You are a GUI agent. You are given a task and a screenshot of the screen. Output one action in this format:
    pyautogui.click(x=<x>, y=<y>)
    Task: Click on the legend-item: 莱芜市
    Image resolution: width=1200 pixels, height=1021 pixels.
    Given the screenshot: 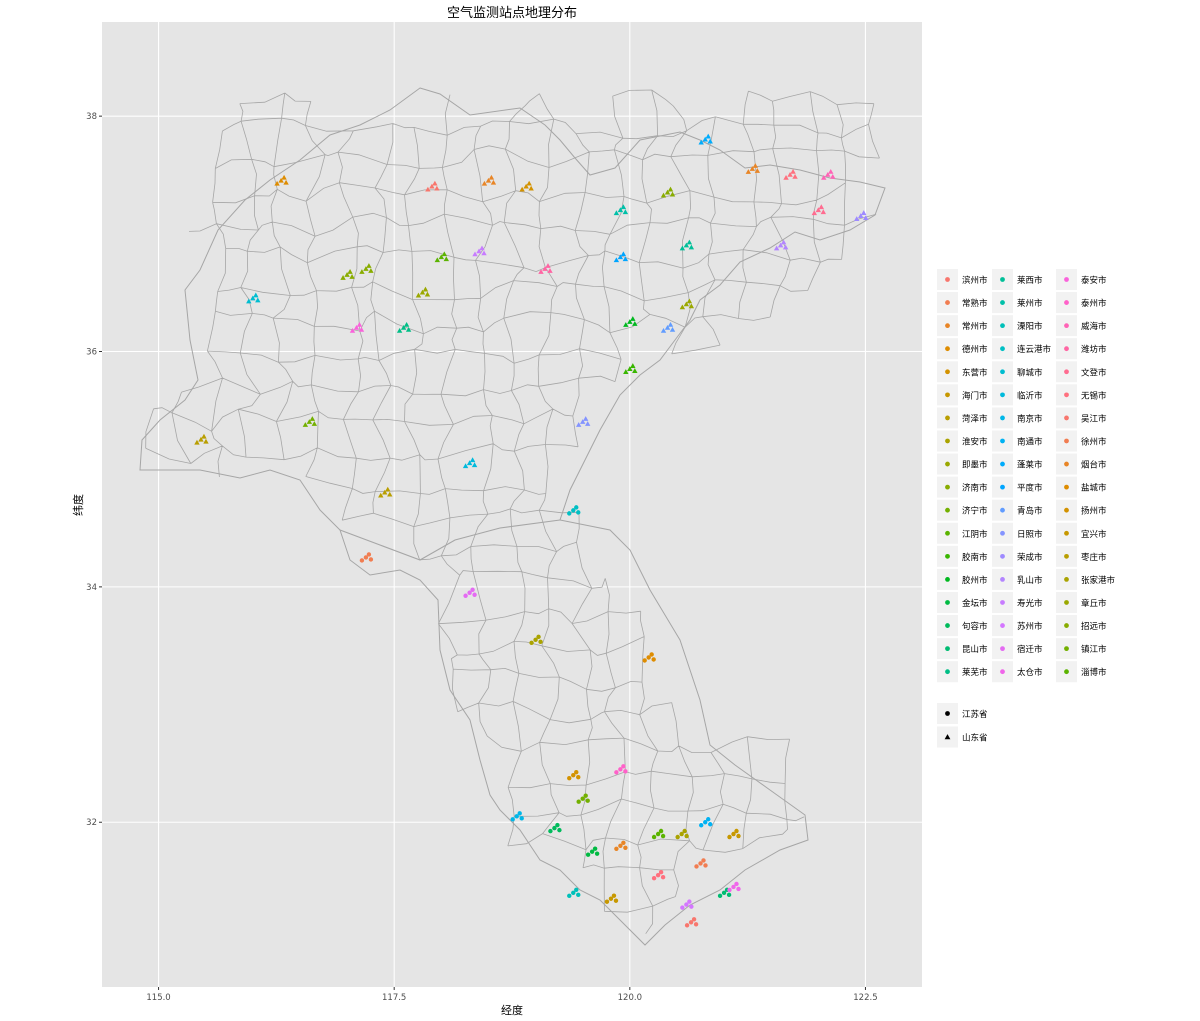 What is the action you would take?
    pyautogui.click(x=962, y=672)
    